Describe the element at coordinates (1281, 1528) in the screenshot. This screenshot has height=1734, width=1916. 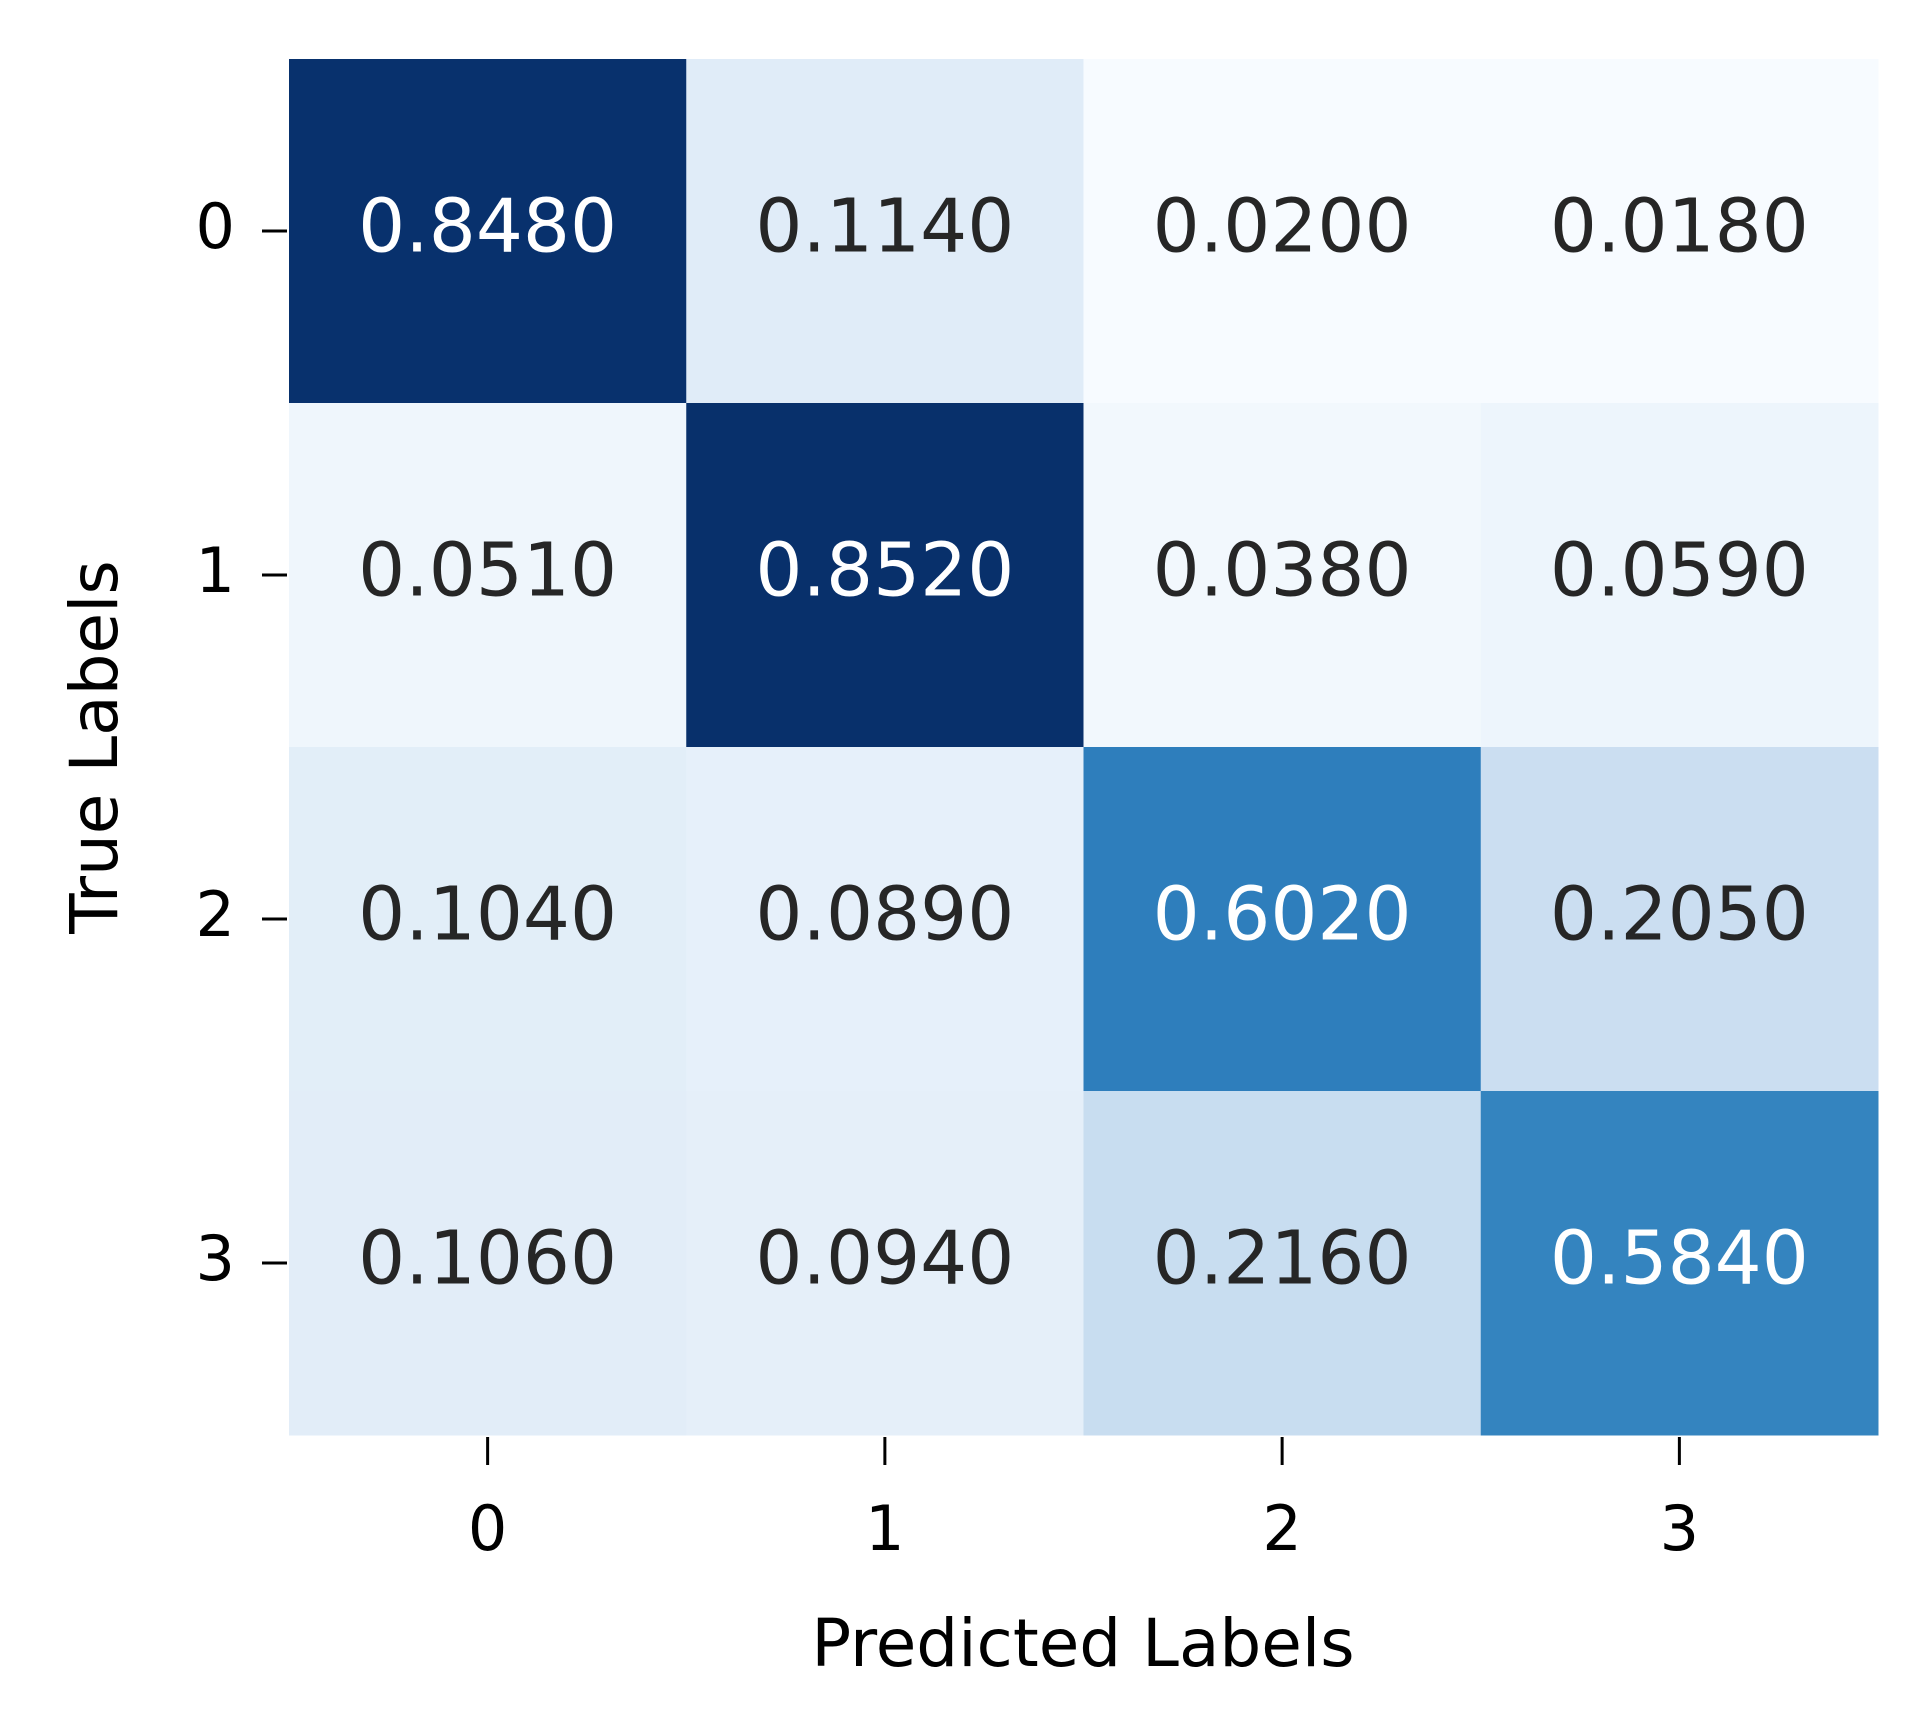
I see `x-tick-label: 2` at that location.